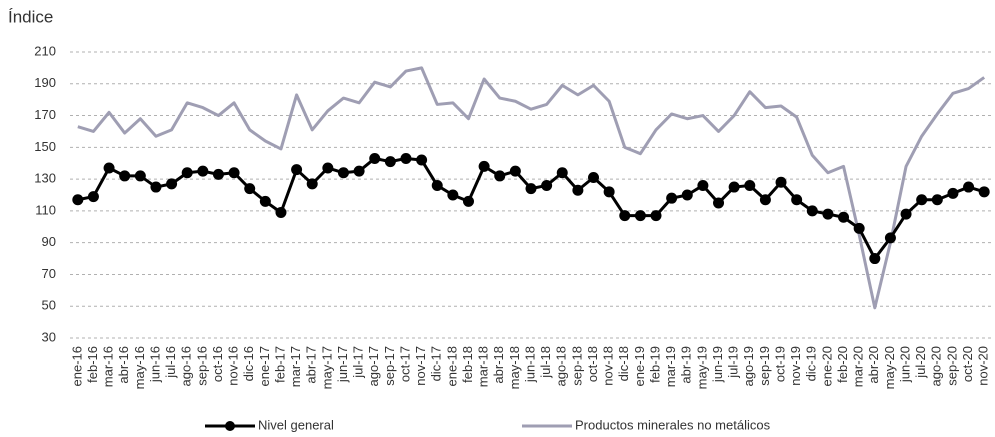  I want to click on x-tick-label: ago-17, so click(373, 366).